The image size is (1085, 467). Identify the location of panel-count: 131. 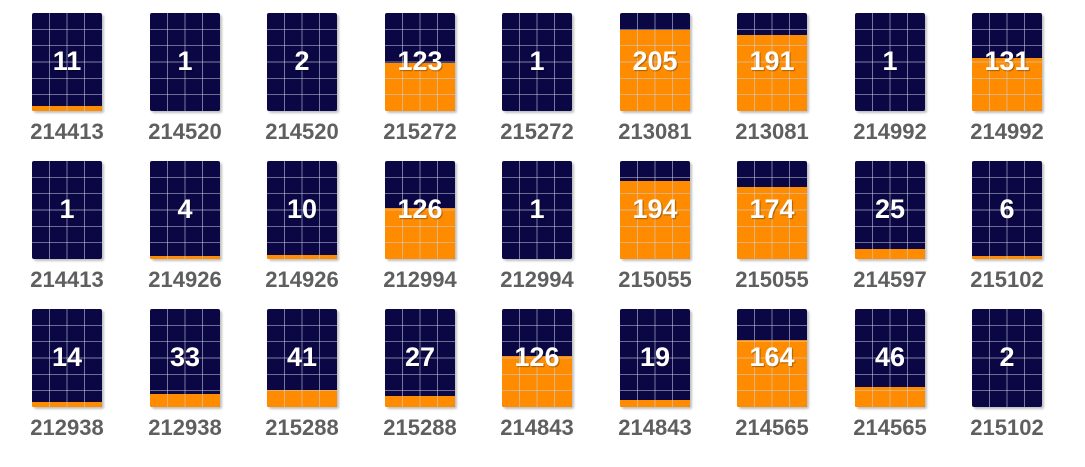
(1007, 61).